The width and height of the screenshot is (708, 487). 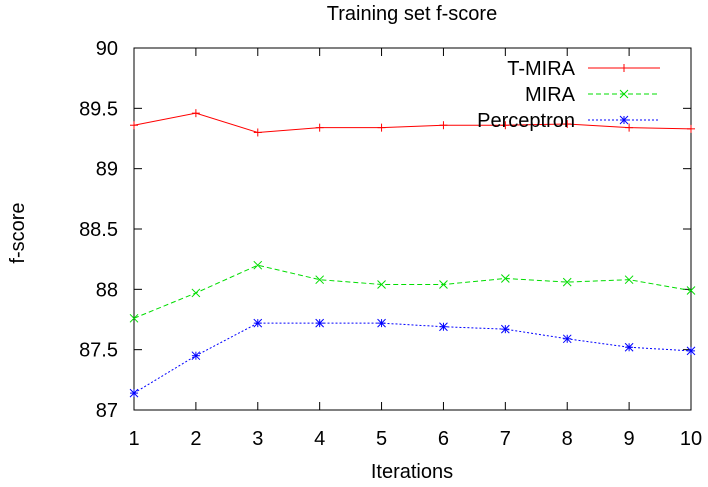 What do you see at coordinates (98, 351) in the screenshot?
I see `y-tick-label: 87.5` at bounding box center [98, 351].